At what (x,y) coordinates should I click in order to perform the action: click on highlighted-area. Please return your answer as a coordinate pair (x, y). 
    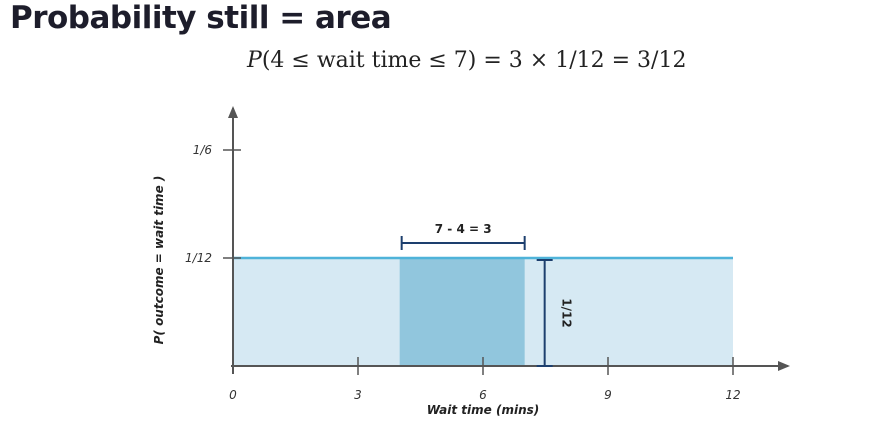
    Looking at the image, I should click on (462, 312).